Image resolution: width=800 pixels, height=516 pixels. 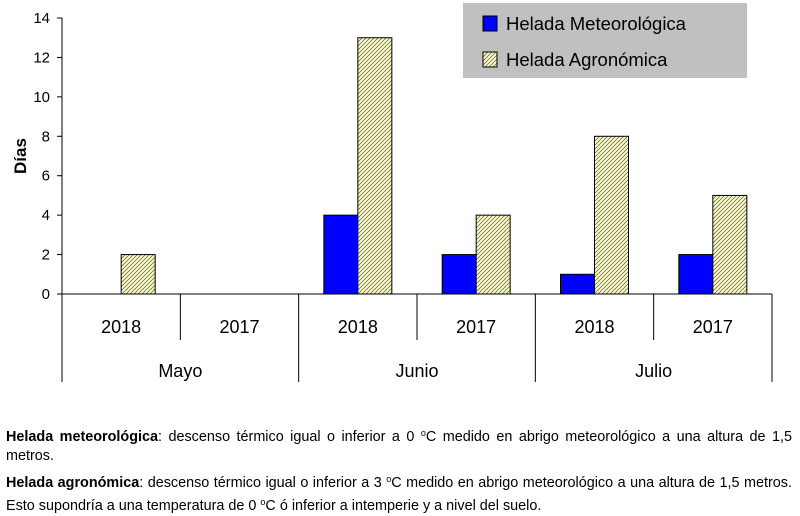 What do you see at coordinates (73, 483) in the screenshot?
I see `note-term: Helada agronómica` at bounding box center [73, 483].